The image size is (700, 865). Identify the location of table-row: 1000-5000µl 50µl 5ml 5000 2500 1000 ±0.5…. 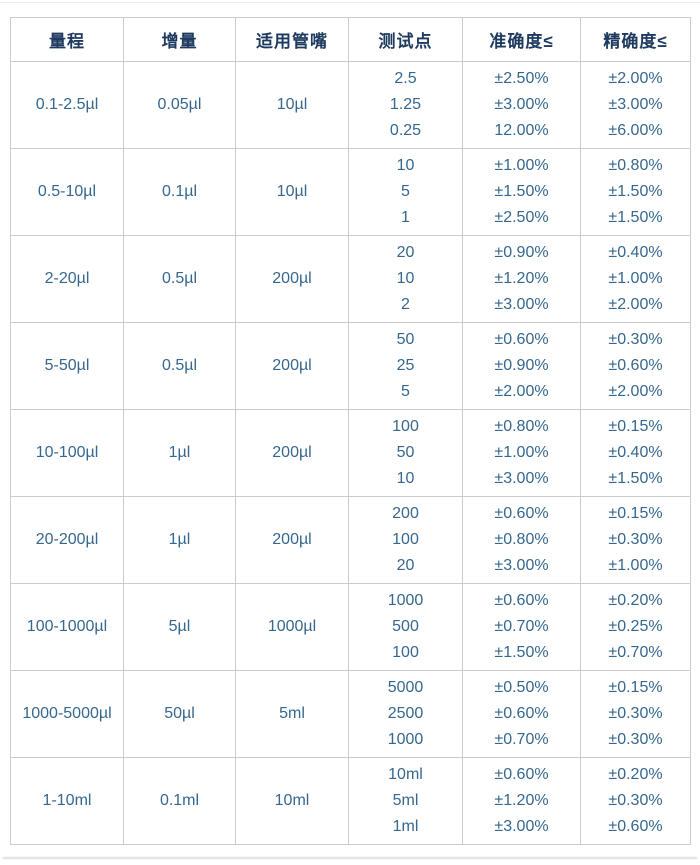
(350, 714).